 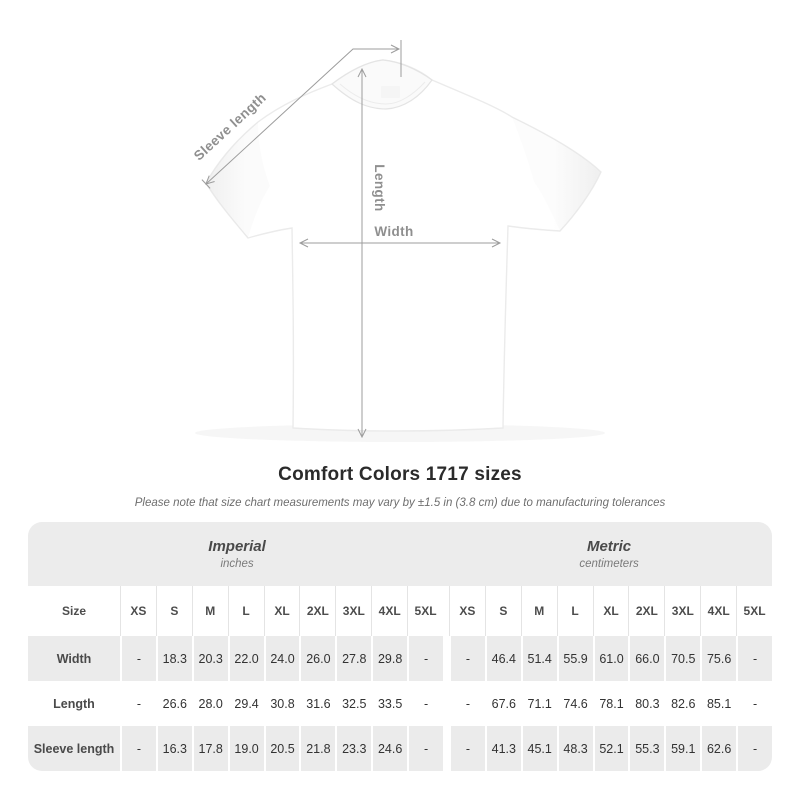 What do you see at coordinates (538, 703) in the screenshot?
I see `value-cell: 71.1` at bounding box center [538, 703].